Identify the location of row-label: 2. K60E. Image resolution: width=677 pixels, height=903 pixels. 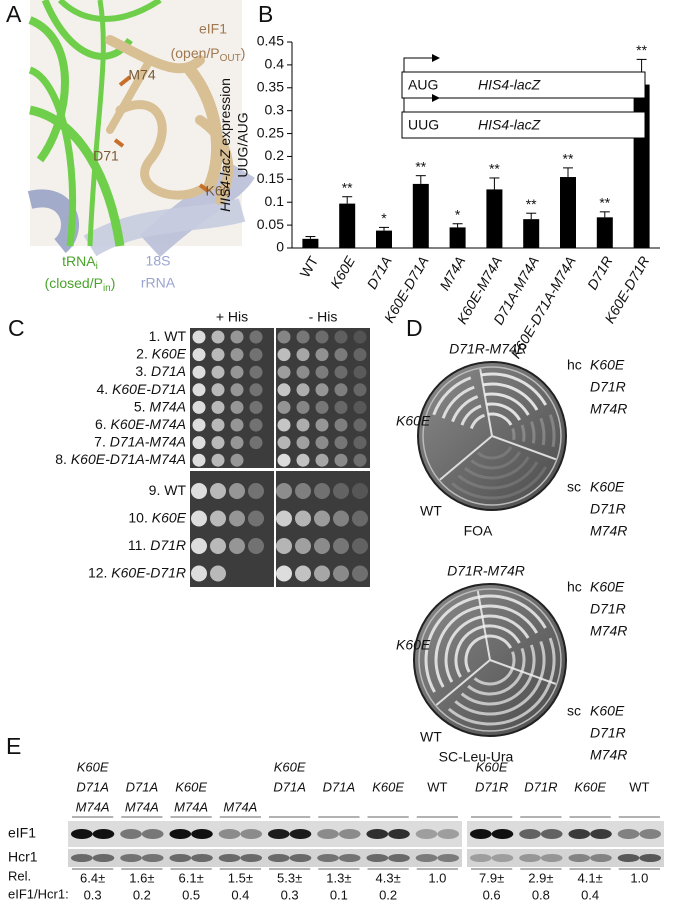
(161, 353).